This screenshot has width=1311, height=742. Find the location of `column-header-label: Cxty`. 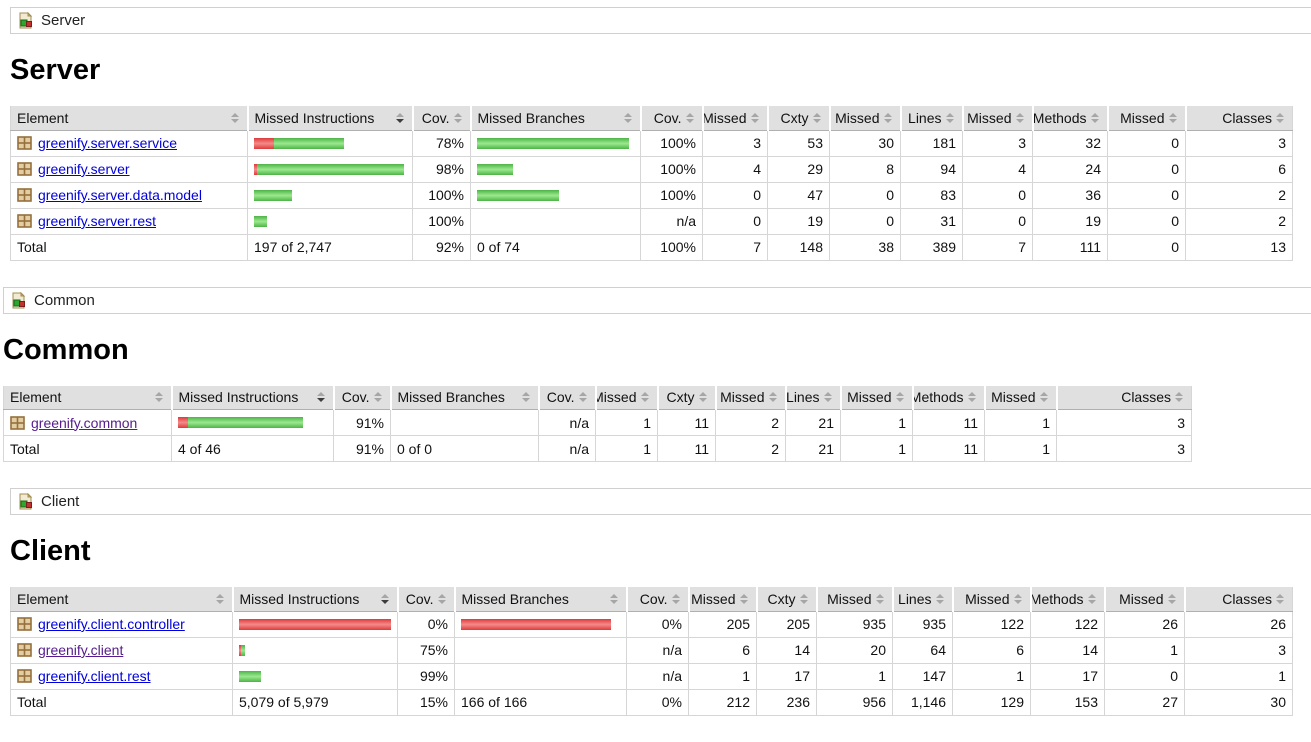

column-header-label: Cxty is located at coordinates (680, 397).